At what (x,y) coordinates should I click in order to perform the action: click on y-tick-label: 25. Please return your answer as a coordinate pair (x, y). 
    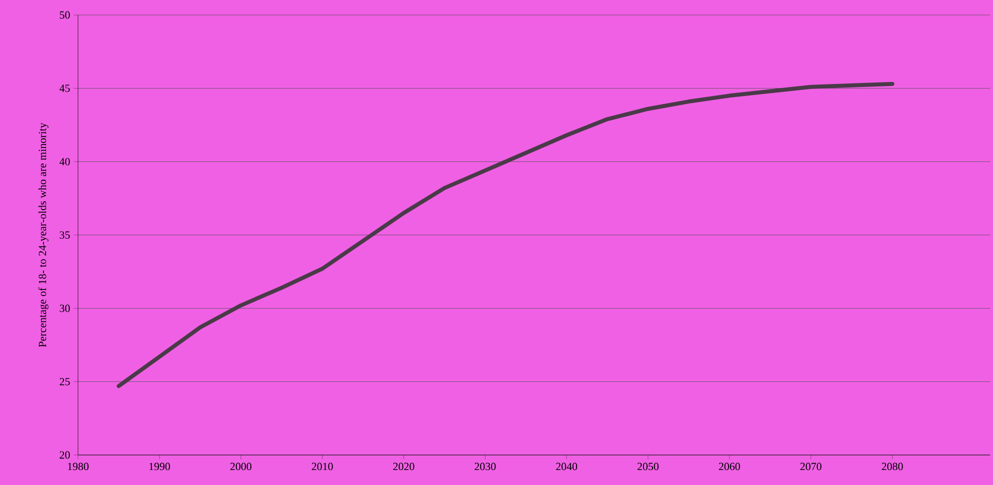
    Looking at the image, I should click on (65, 382).